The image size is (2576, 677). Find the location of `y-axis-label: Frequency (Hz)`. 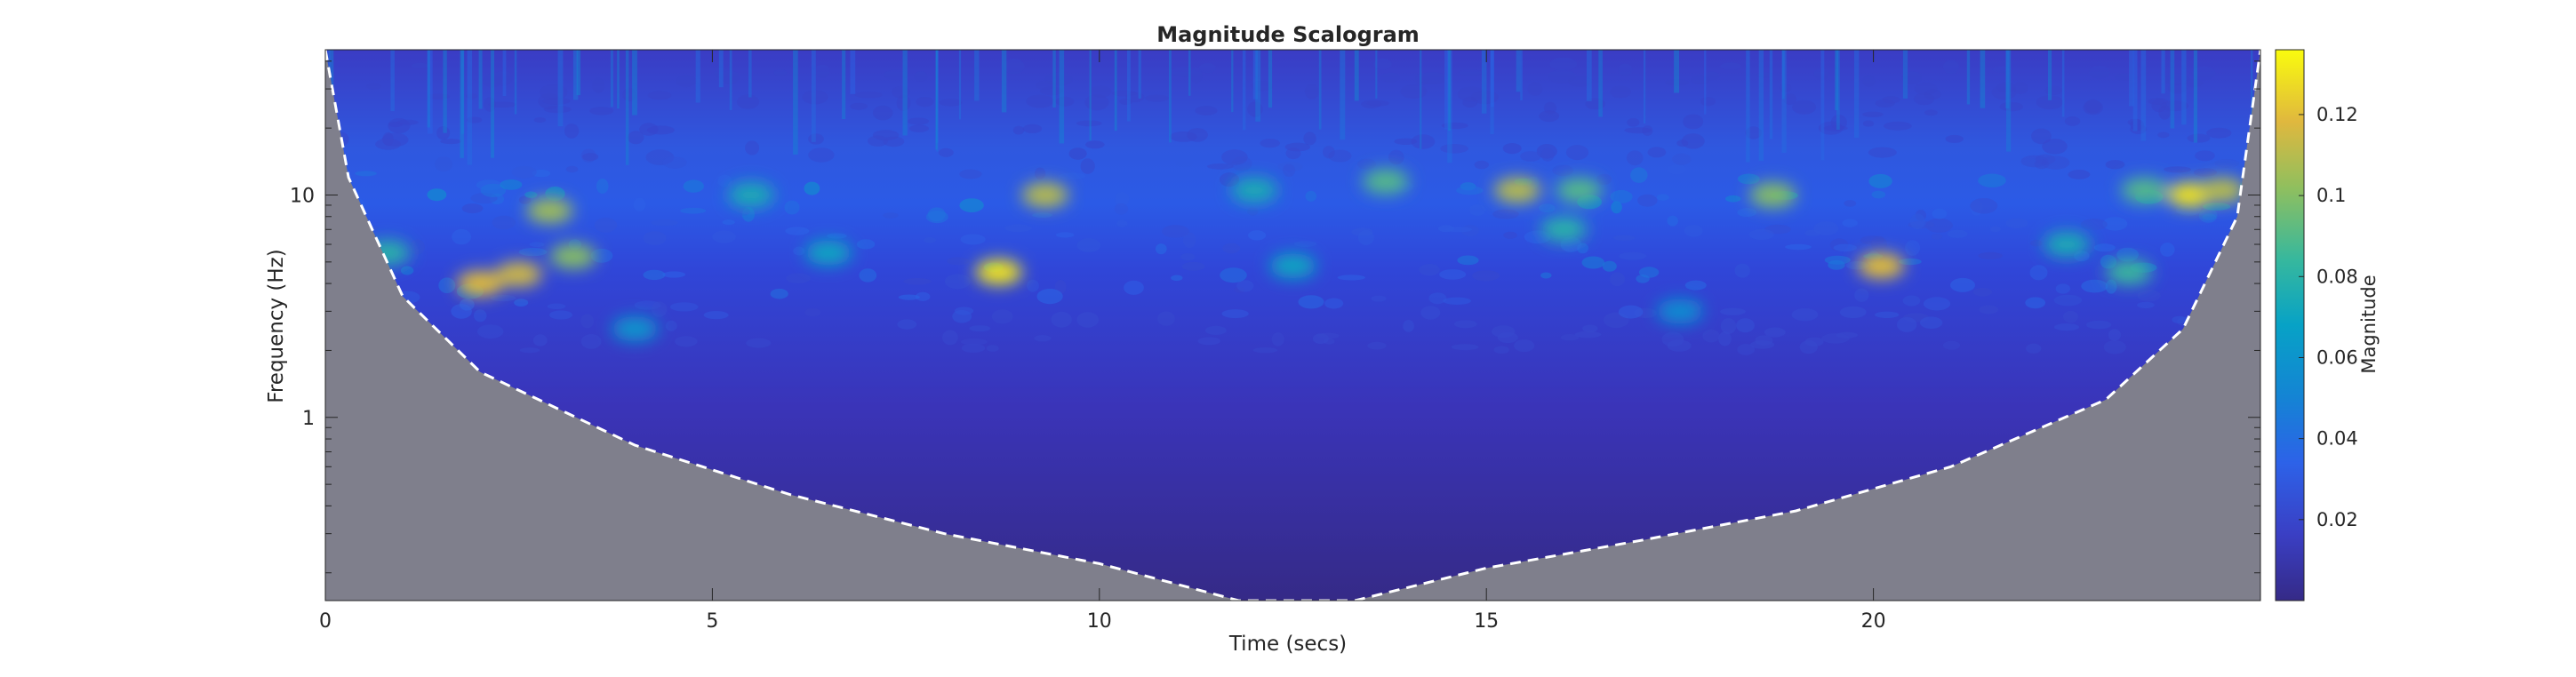

y-axis-label: Frequency (Hz) is located at coordinates (276, 325).